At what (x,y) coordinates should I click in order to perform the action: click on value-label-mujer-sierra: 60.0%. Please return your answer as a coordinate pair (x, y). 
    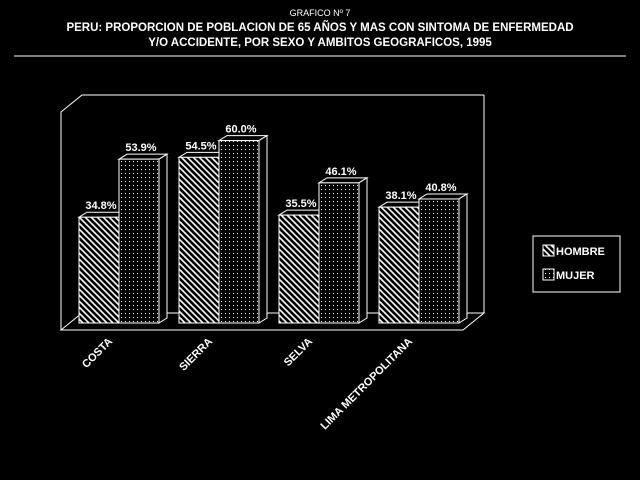
    Looking at the image, I should click on (240, 130).